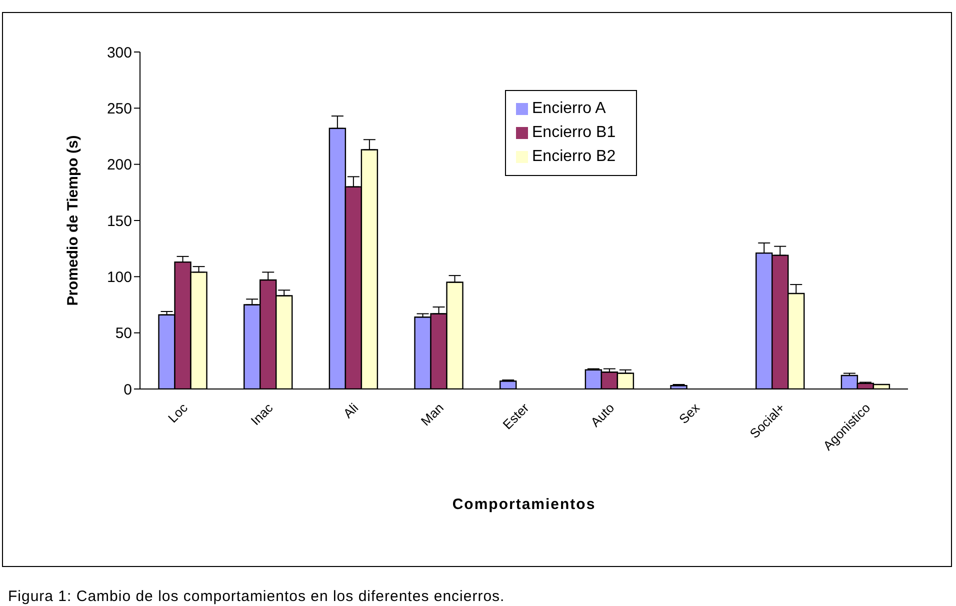 This screenshot has height=606, width=956. Describe the element at coordinates (569, 108) in the screenshot. I see `legend-label: Encierro A` at that location.